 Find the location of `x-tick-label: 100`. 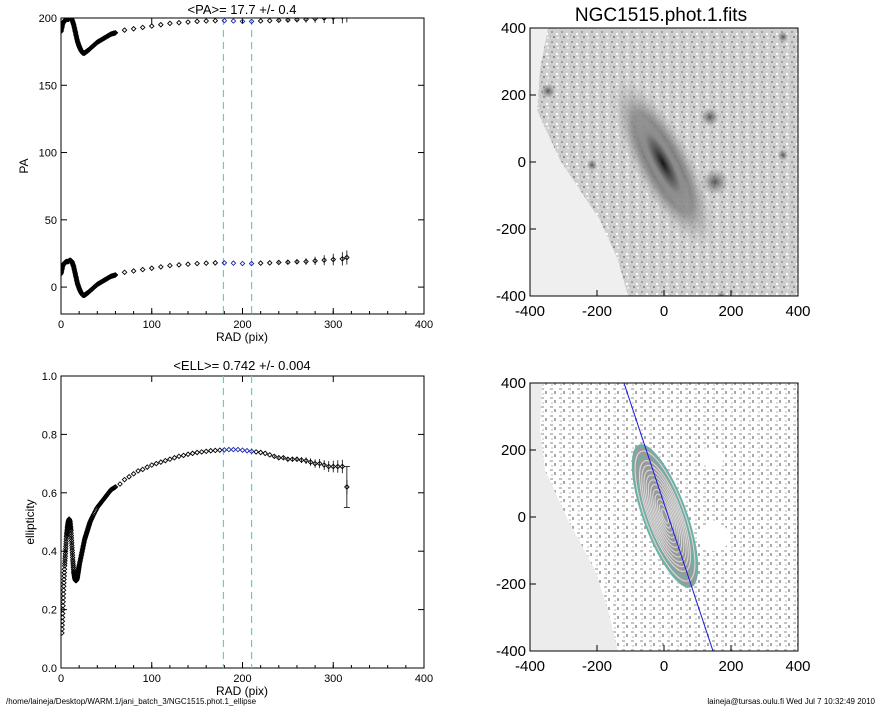

x-tick-label: 100 is located at coordinates (152, 325).